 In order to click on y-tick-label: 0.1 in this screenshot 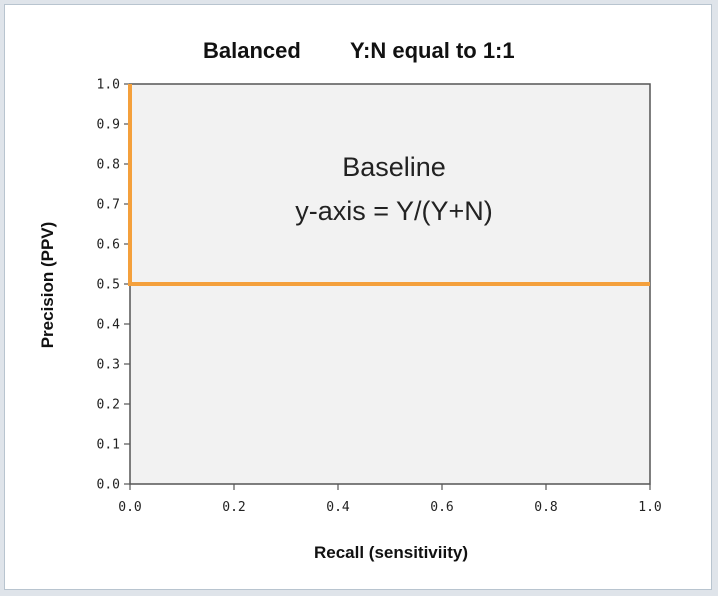, I will do `click(108, 445)`.